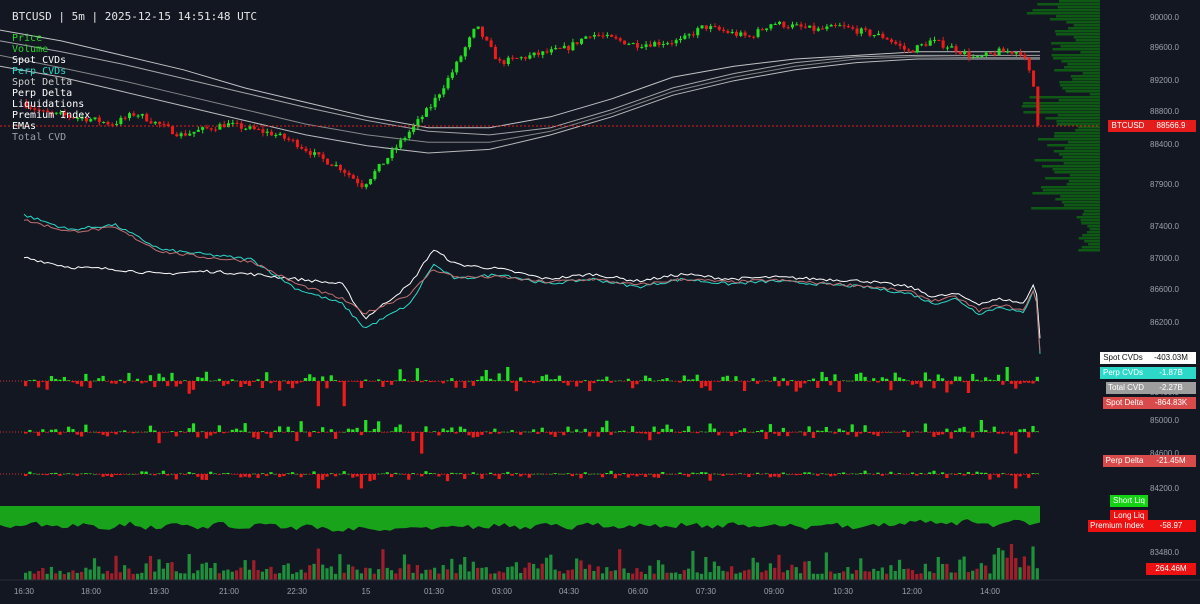  I want to click on volume-profile, so click(1060, 126).